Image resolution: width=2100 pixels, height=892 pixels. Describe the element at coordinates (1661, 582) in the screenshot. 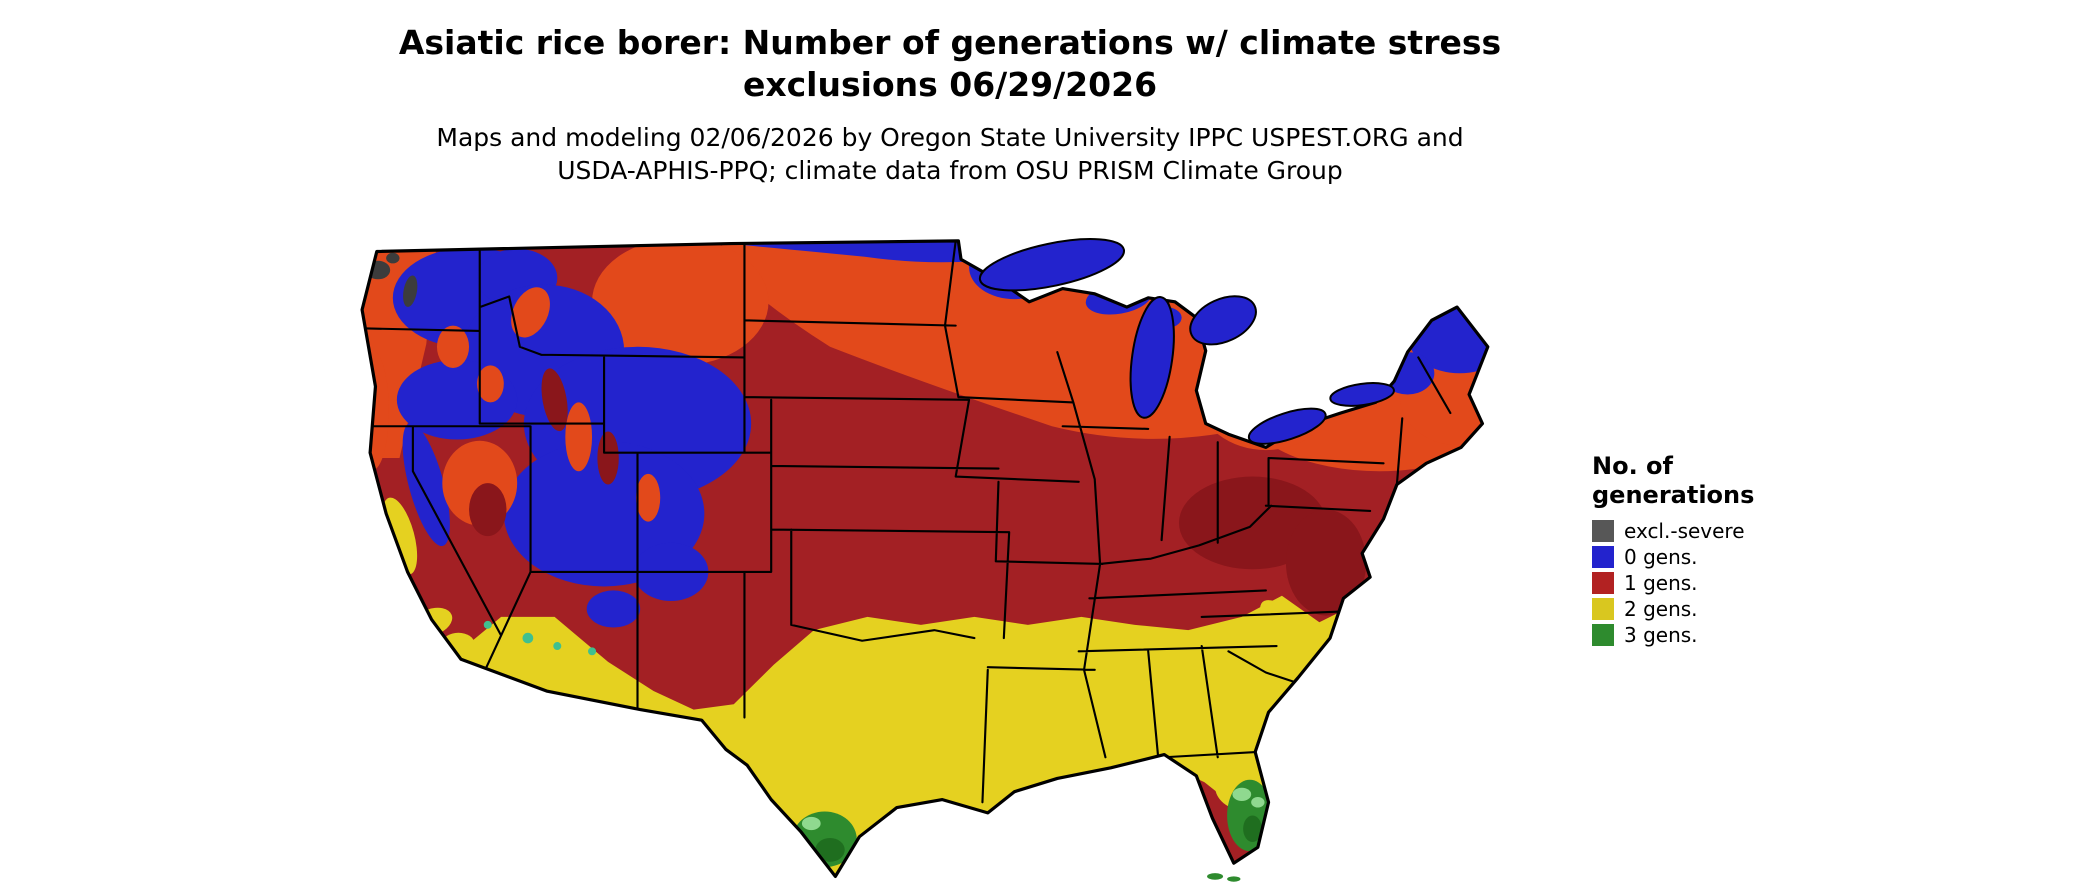

I see `legend-label-1-gens: 1 gens.` at that location.